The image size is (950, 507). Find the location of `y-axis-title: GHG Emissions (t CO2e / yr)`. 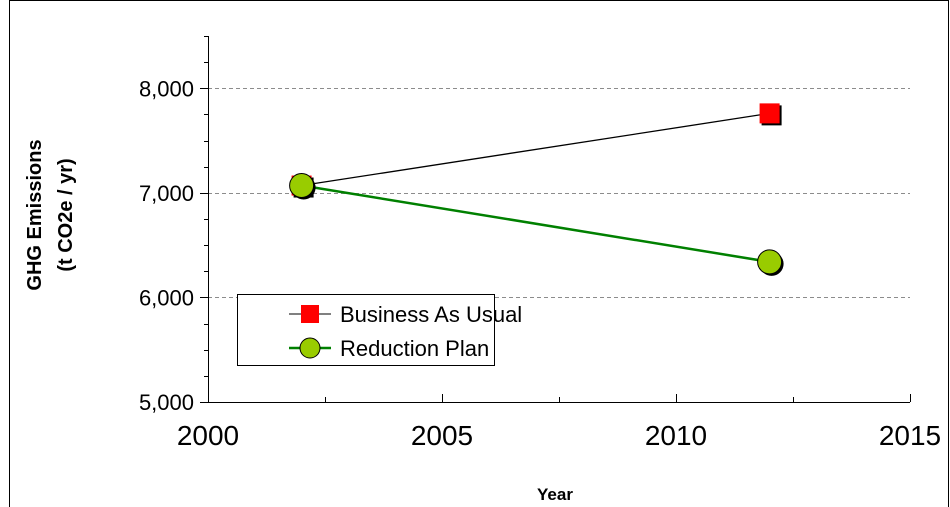

y-axis-title: GHG Emissions (t CO2e / yr) is located at coordinates (50, 214).